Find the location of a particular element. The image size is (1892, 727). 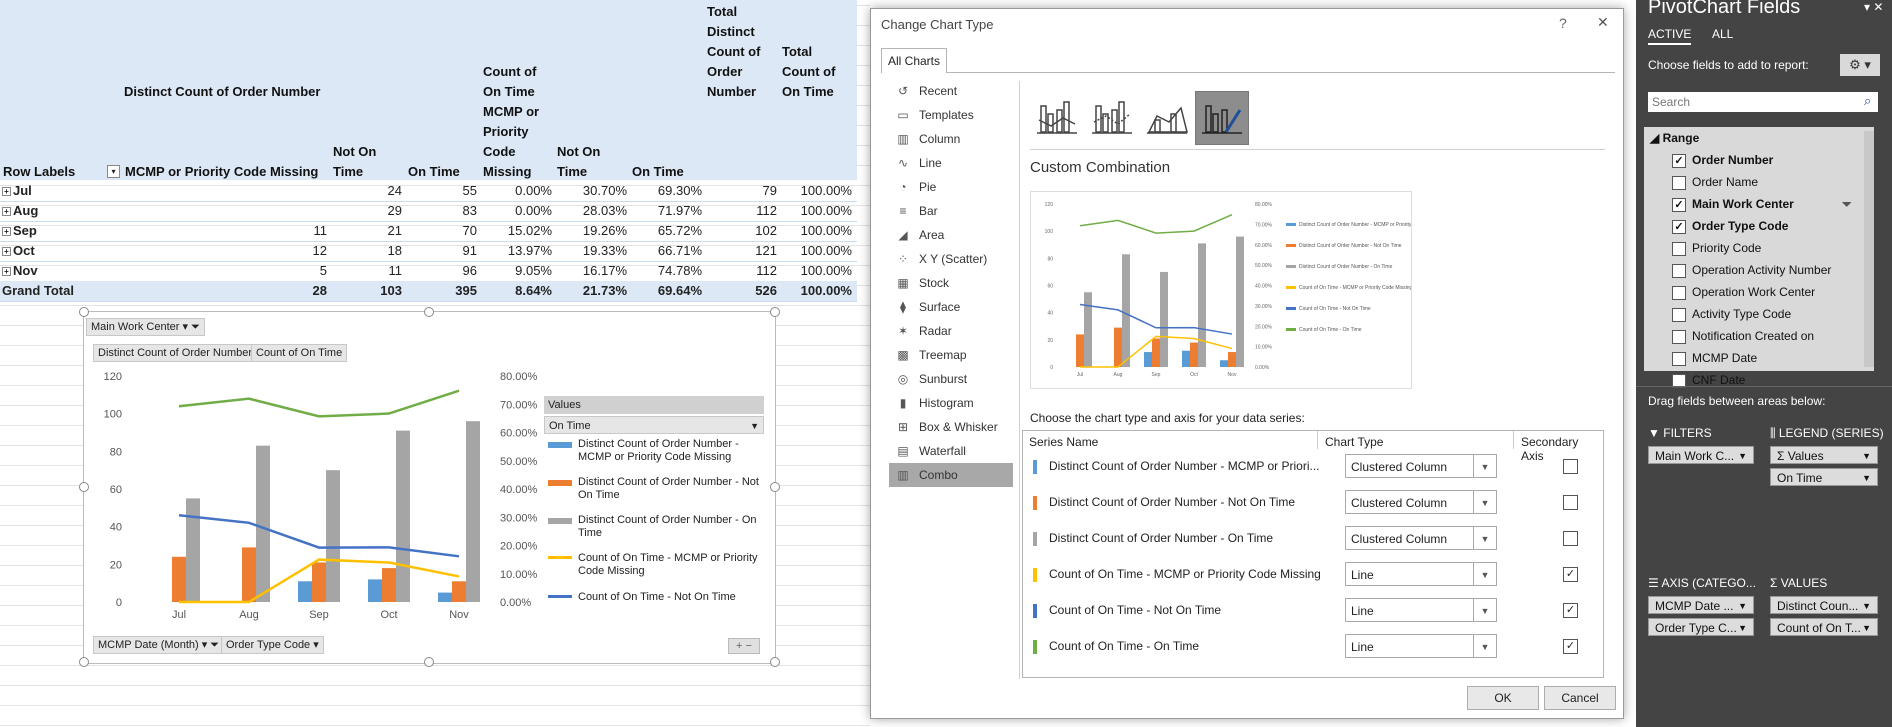

table-row: + Nov 5 11 96 9.05% 16.17% 74.78% 112 100.00% is located at coordinates (428, 271).